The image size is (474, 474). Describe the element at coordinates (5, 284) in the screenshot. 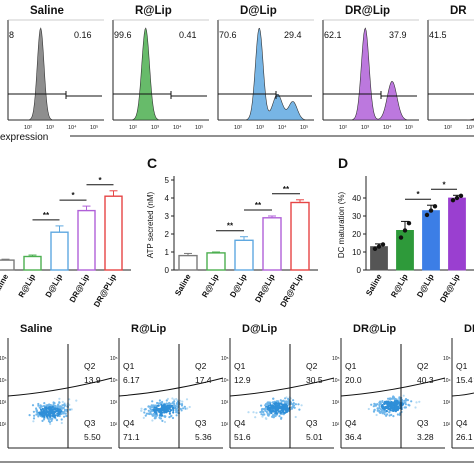

I see `x-tick-label: Saline` at that location.